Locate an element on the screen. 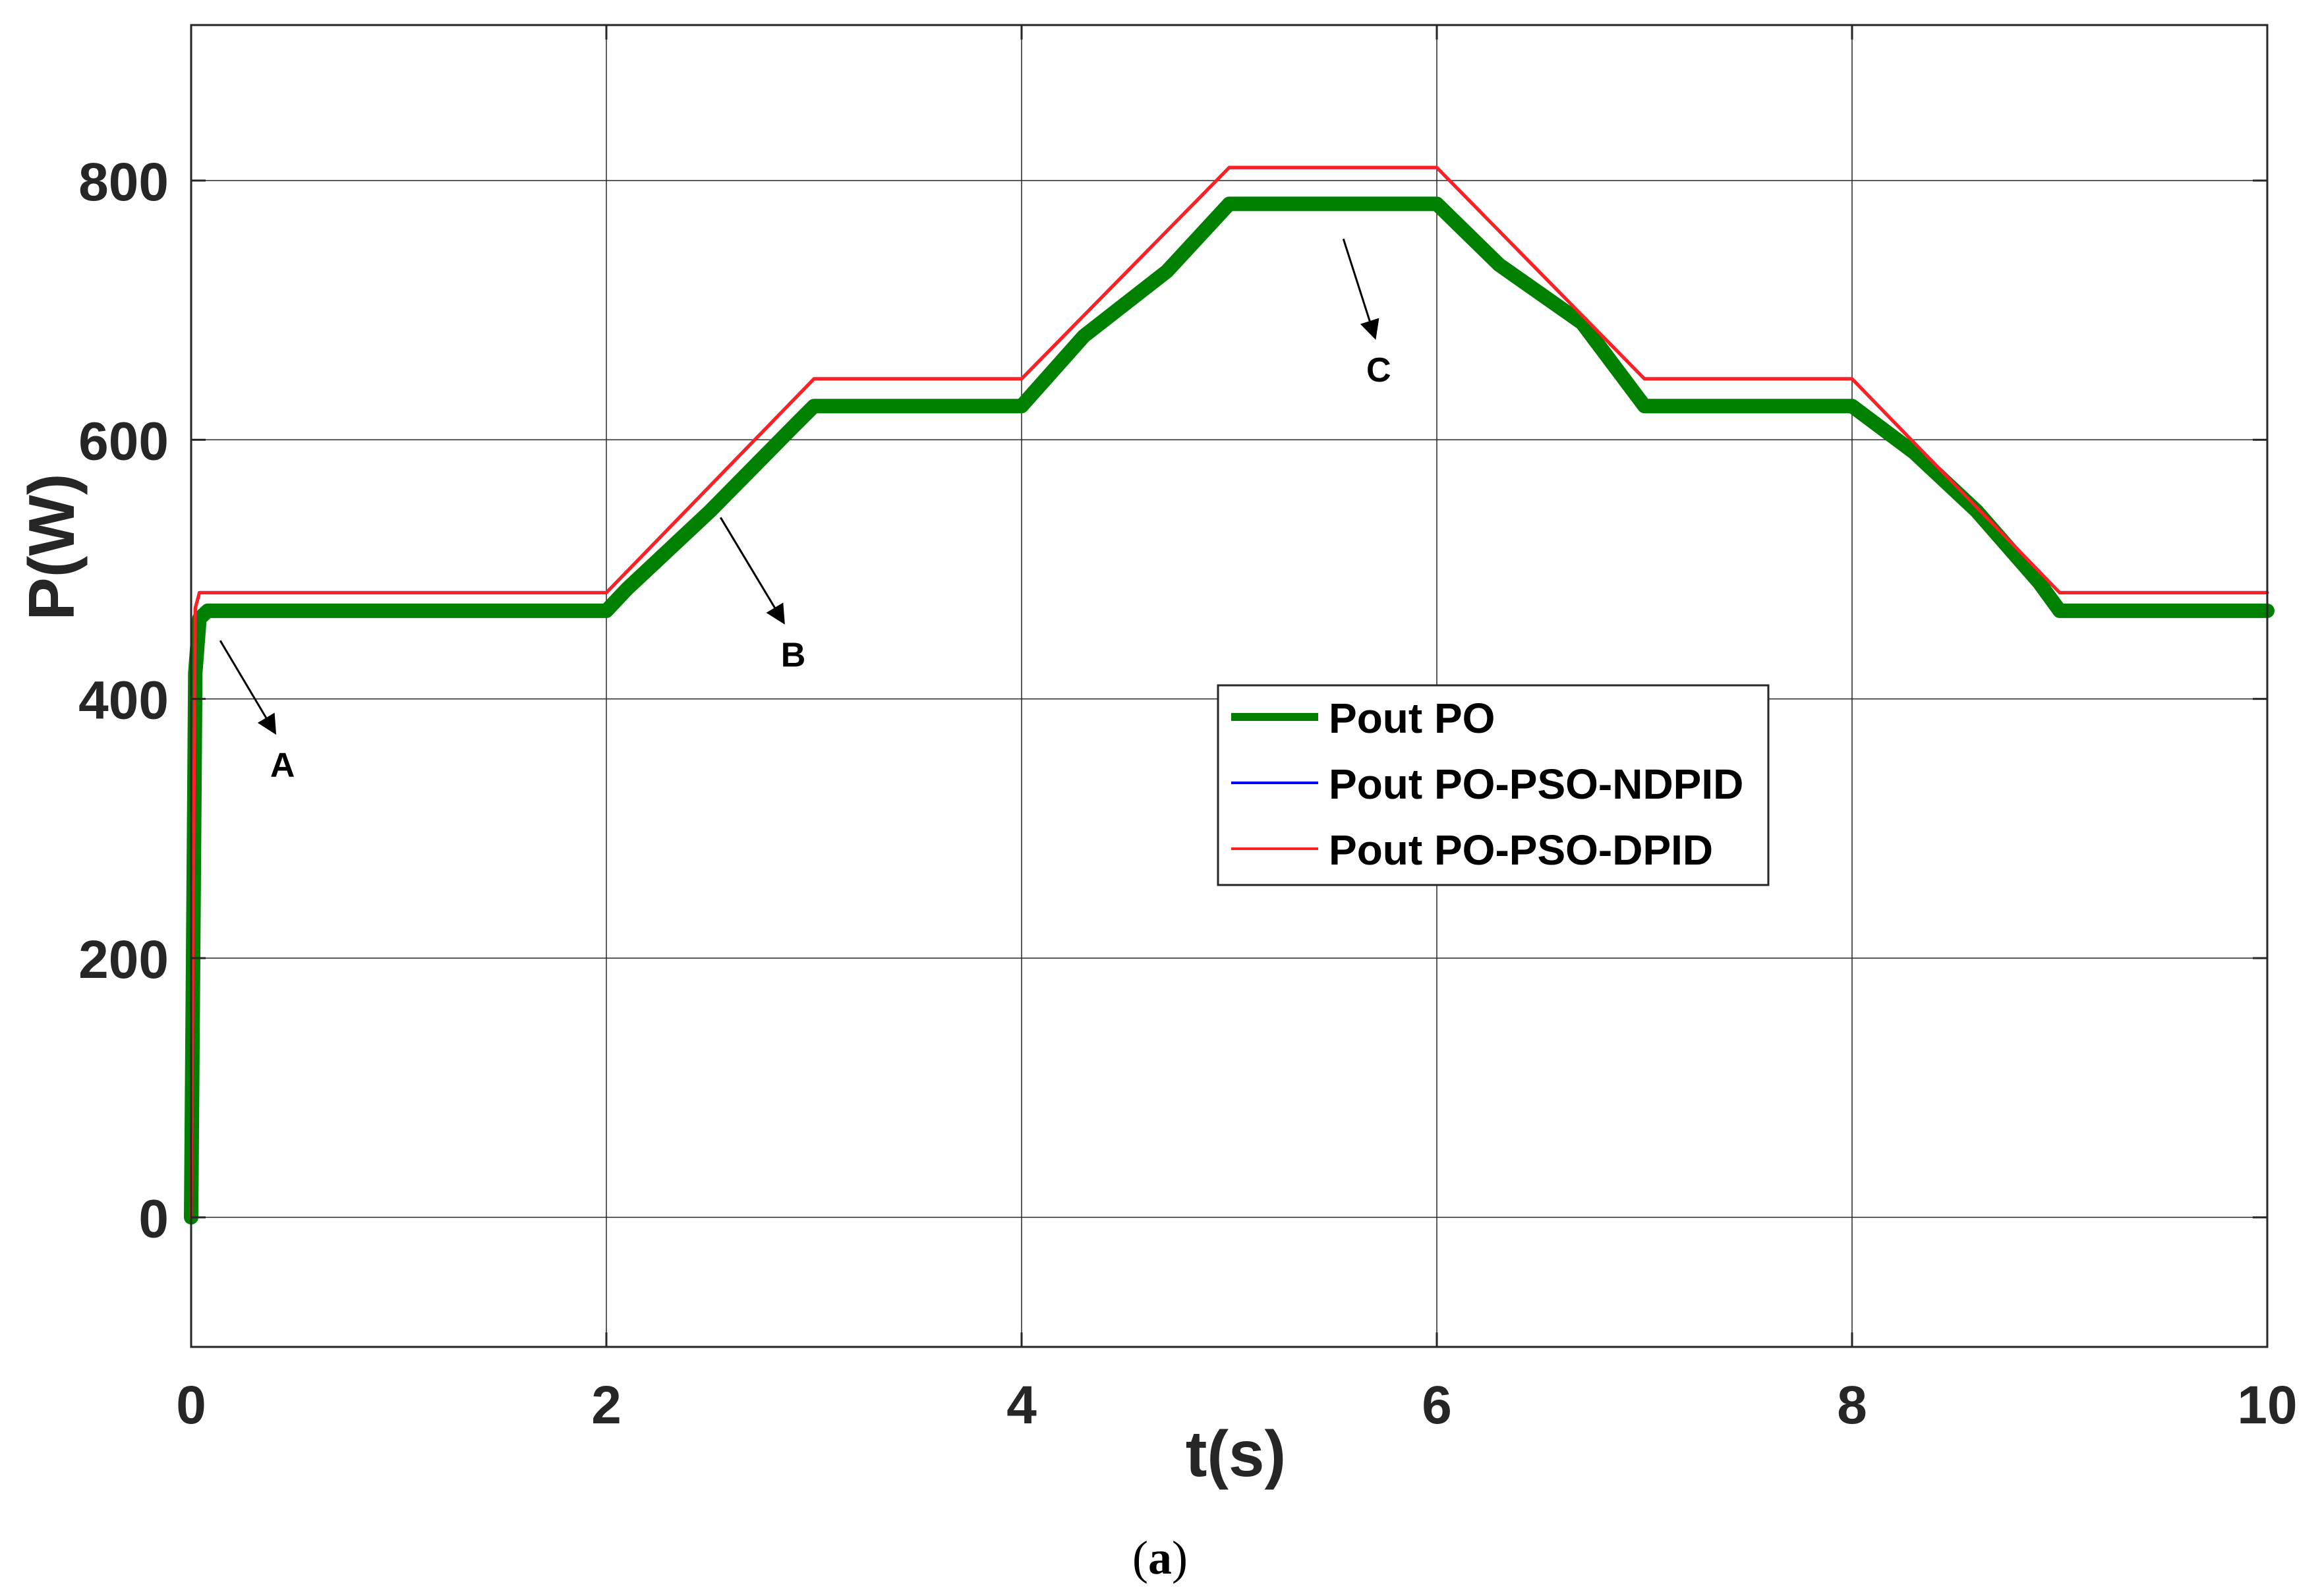  y-tick-label: 0 is located at coordinates (153, 1219).